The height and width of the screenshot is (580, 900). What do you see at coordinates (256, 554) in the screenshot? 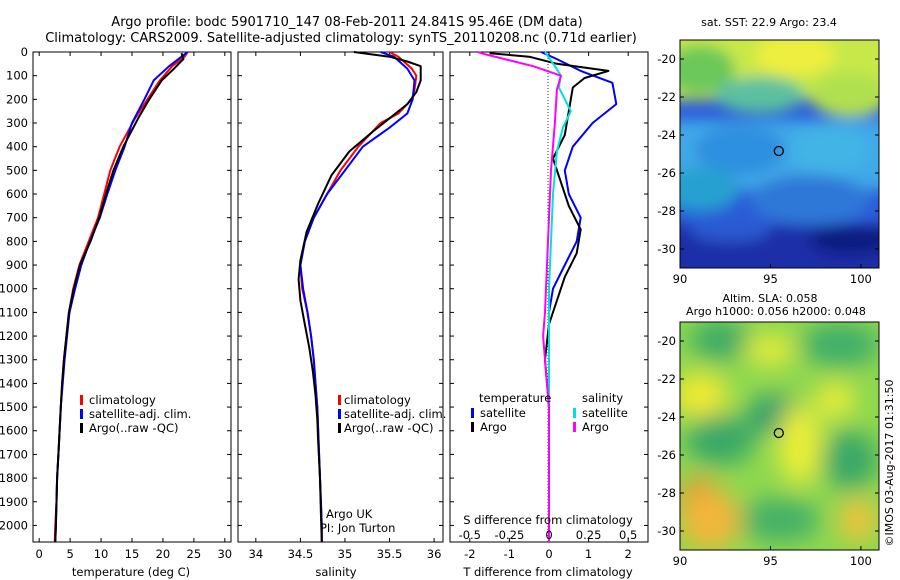
I see `x-tick-label: 34` at bounding box center [256, 554].